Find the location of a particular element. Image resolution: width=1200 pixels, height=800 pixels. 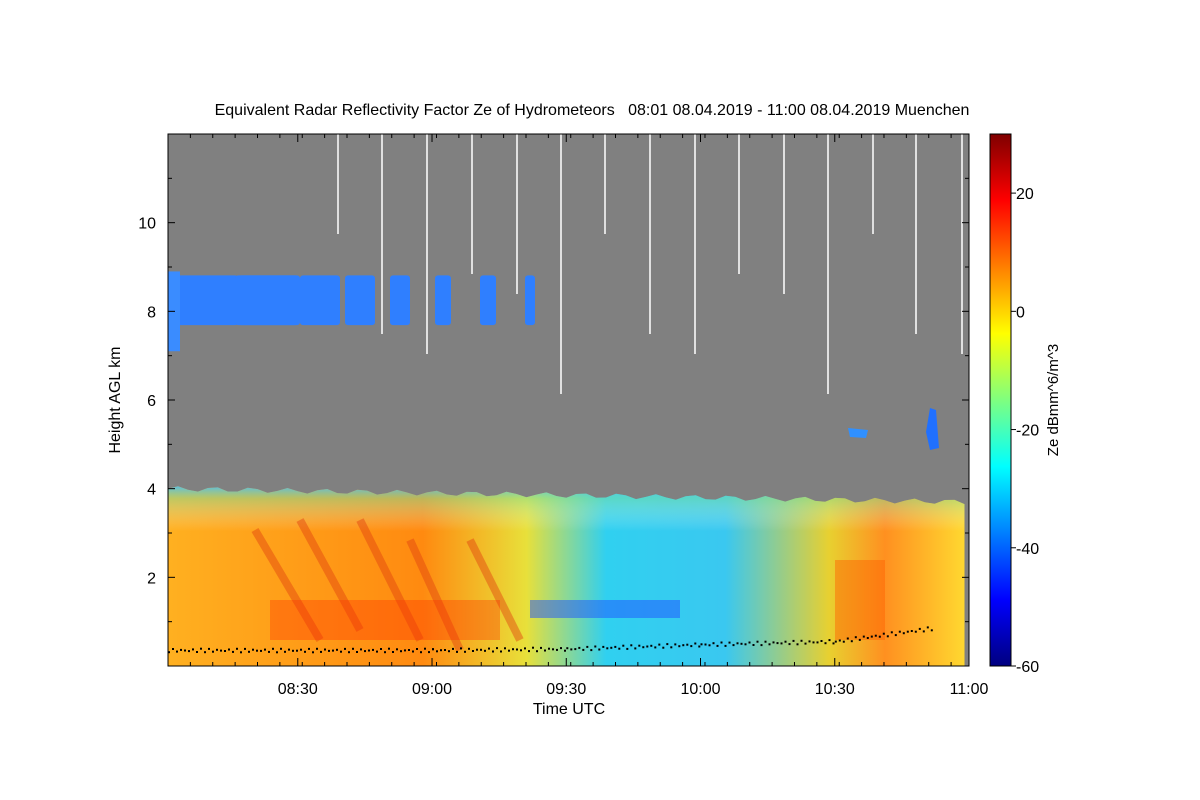

low-cloud-layer is located at coordinates (566, 576).